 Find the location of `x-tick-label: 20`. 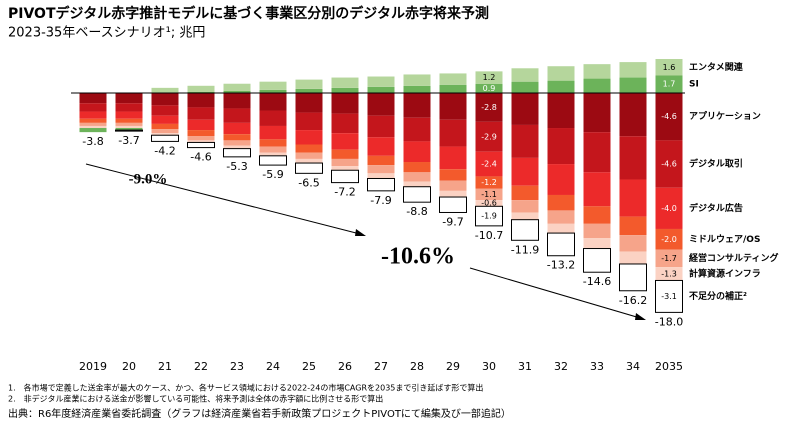

x-tick-label: 20 is located at coordinates (129, 366).